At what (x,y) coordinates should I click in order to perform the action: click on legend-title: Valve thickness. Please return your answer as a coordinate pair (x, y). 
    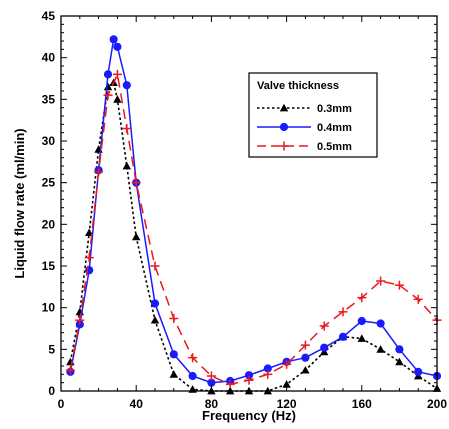
    Looking at the image, I should click on (298, 86).